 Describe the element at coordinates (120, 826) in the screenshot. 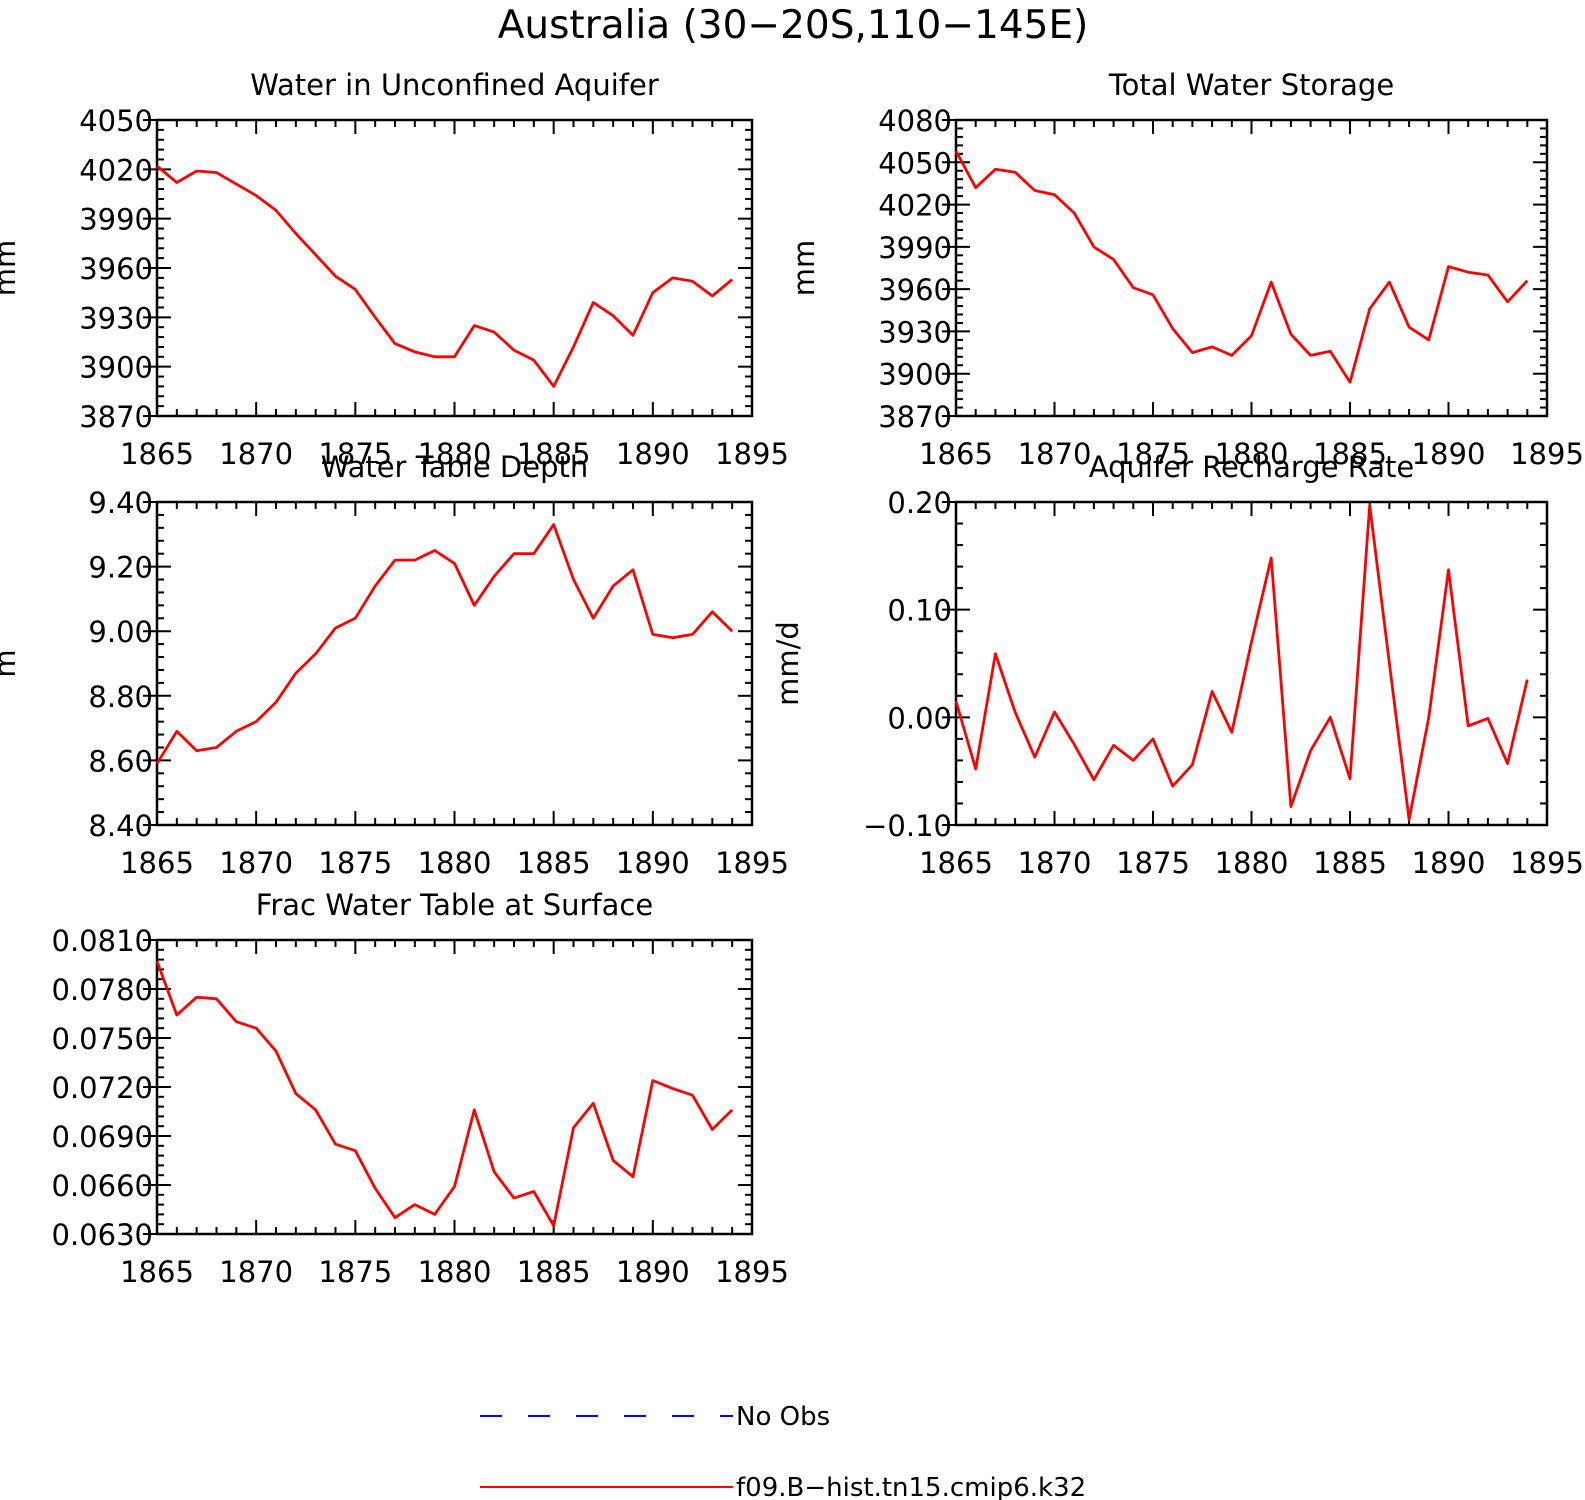

I see `y-tick-label: 8.40` at that location.